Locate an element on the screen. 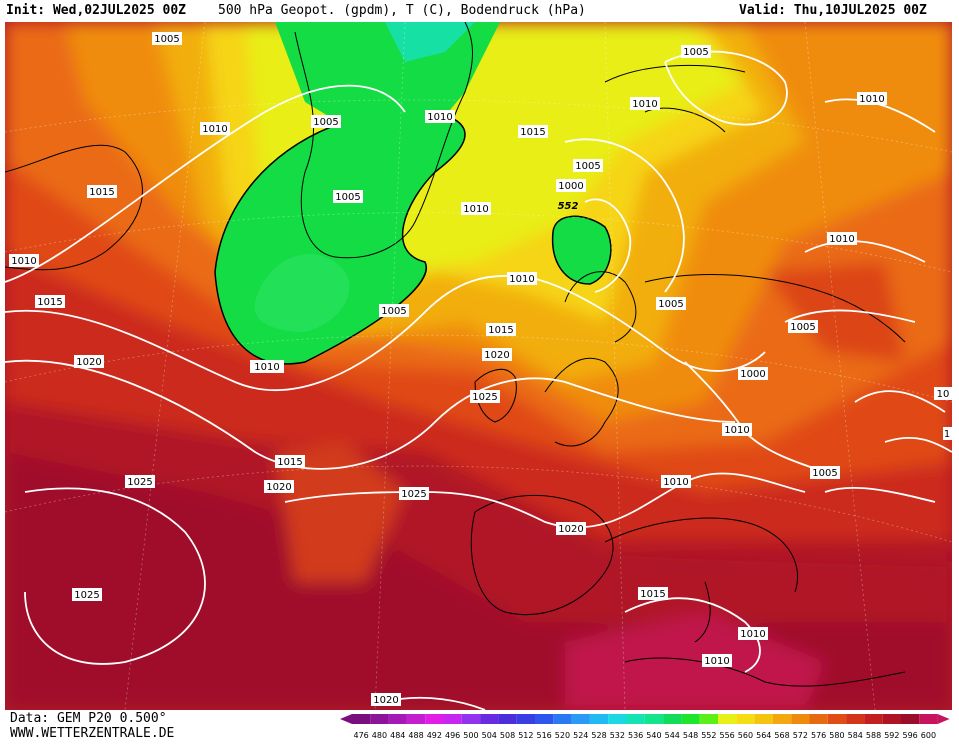  legend-tick-label: 512 is located at coordinates (525, 735).